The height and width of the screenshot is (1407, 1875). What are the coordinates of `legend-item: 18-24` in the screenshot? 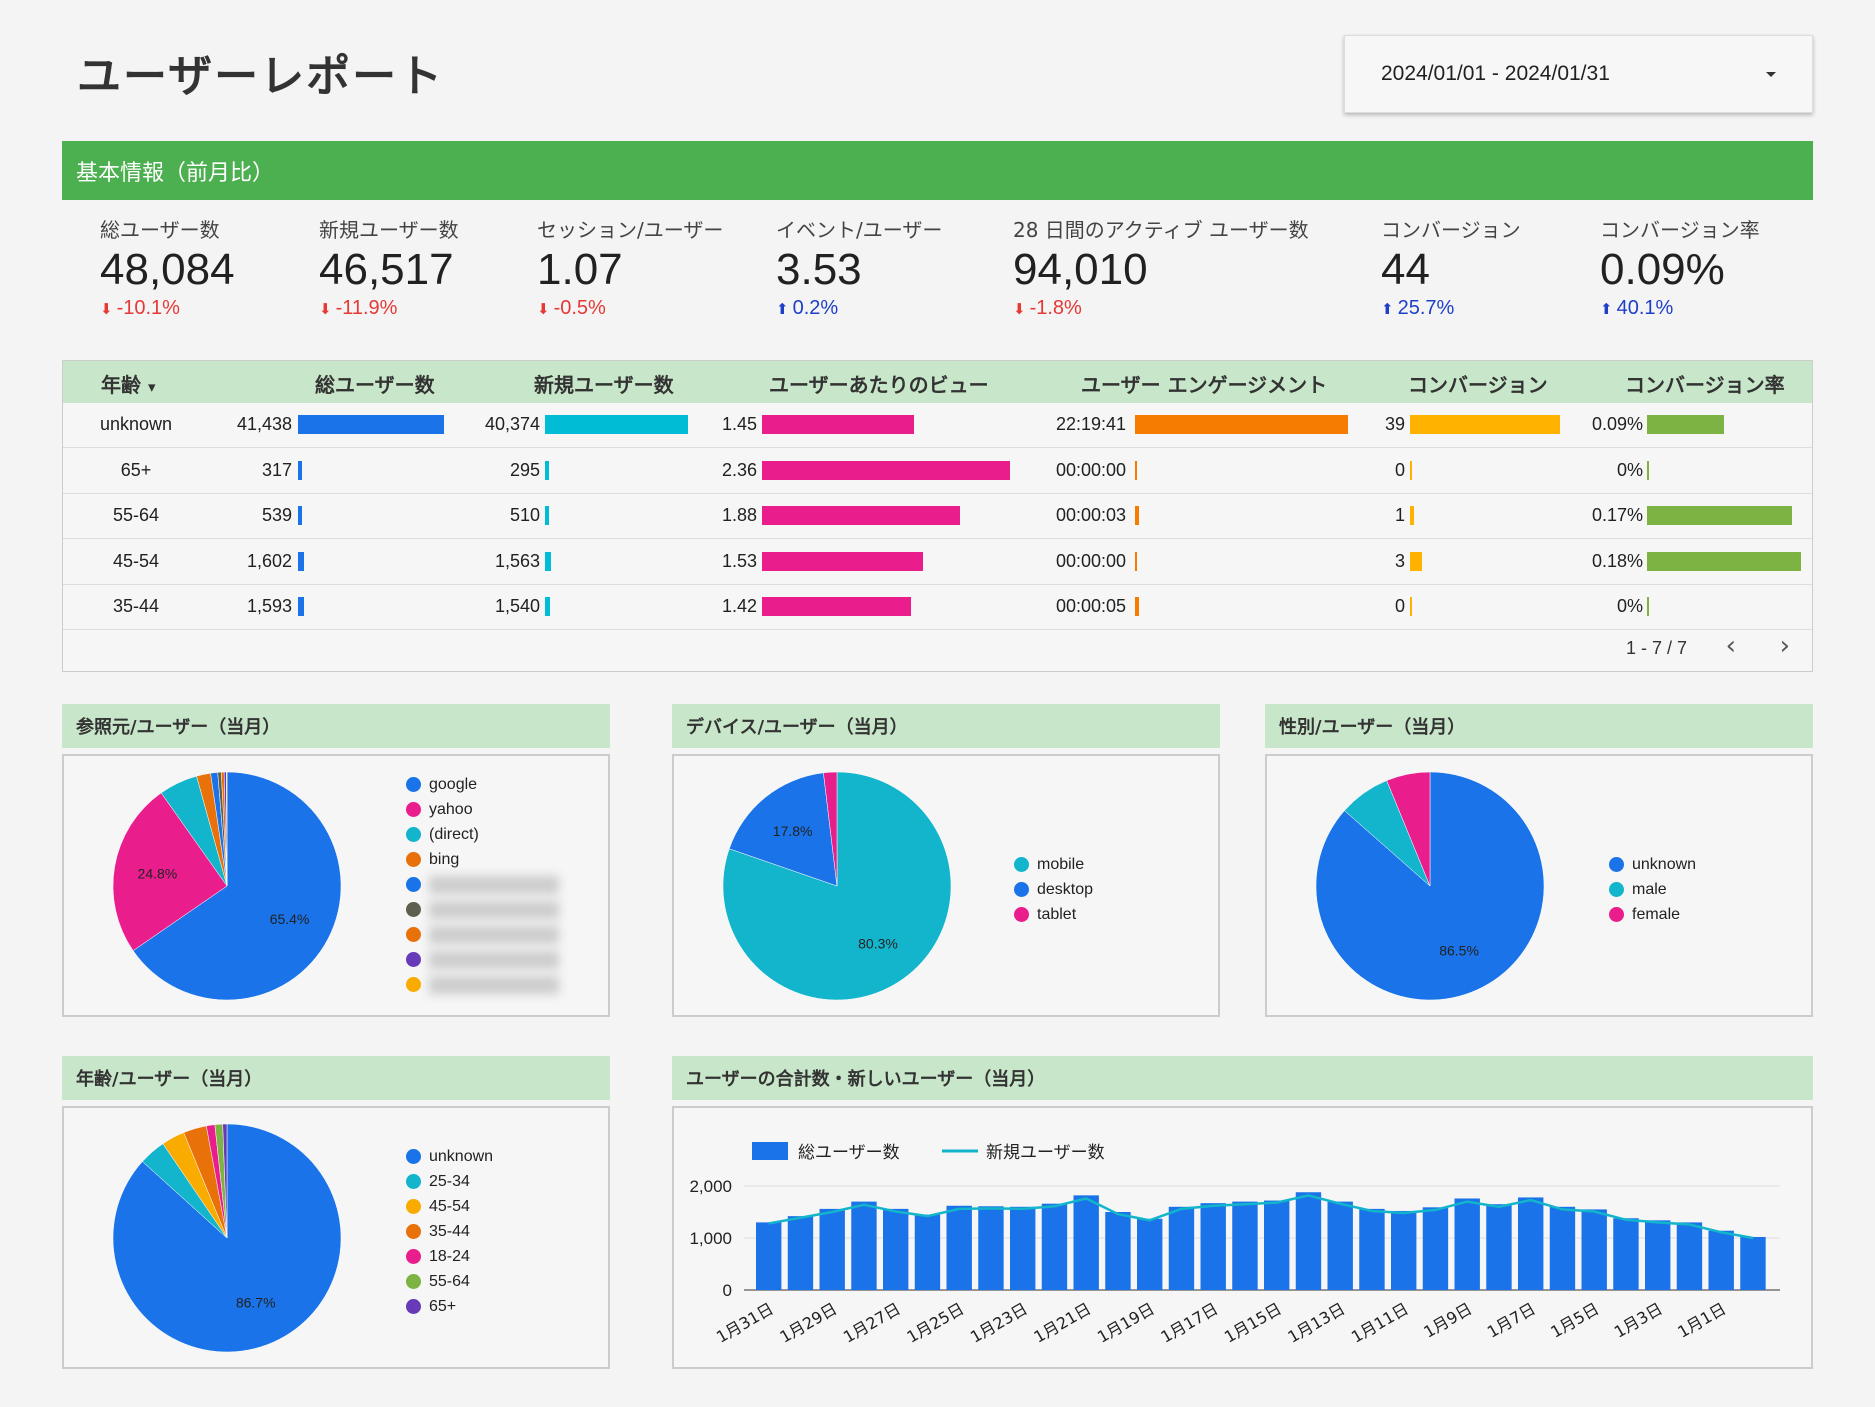 It's located at (449, 1256).